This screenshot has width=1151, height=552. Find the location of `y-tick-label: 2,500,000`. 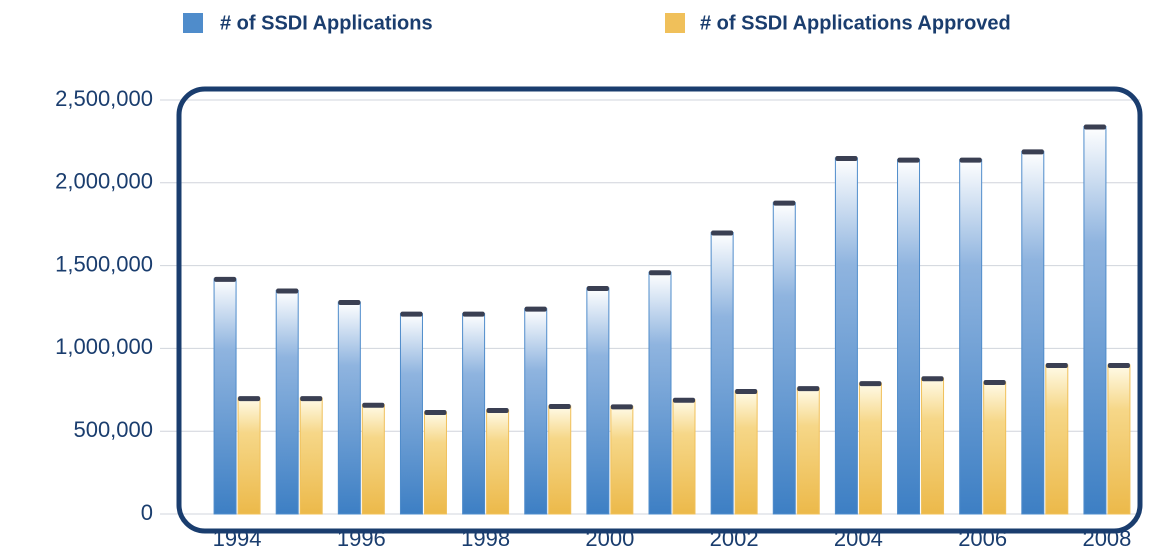

y-tick-label: 2,500,000 is located at coordinates (104, 98).